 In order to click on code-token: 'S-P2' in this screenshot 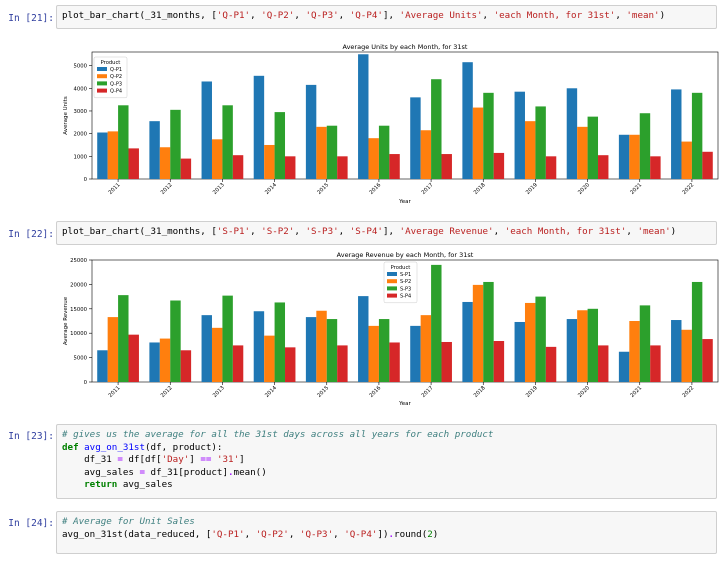, I will do `click(278, 231)`.